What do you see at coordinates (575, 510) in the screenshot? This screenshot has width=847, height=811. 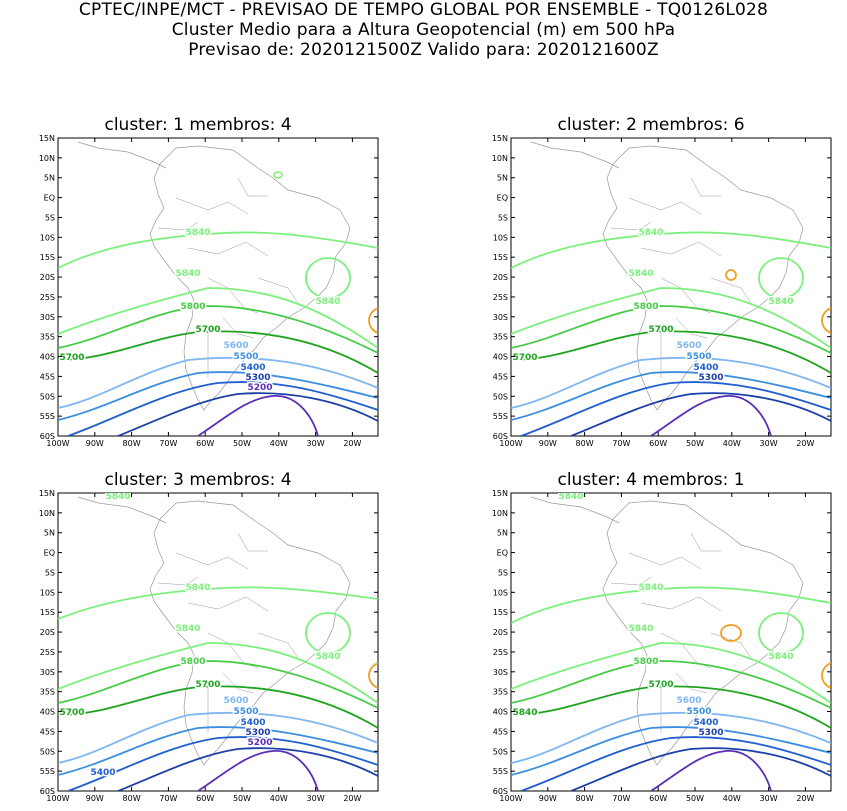 I see `coastline-central-america` at bounding box center [575, 510].